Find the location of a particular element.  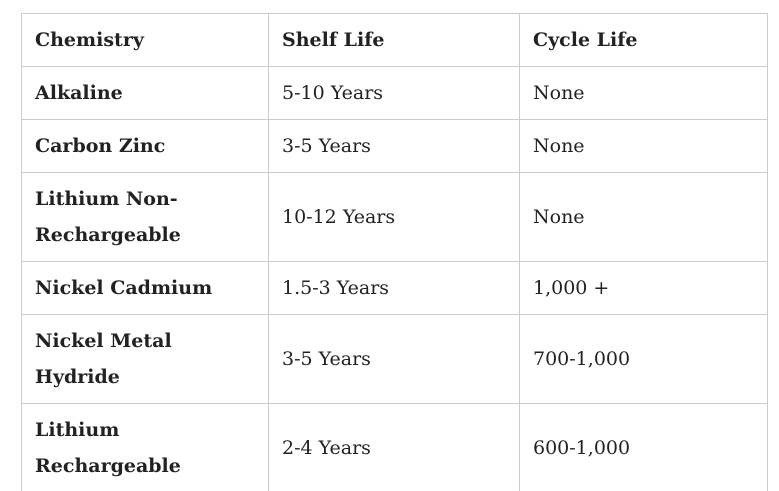

cell-chemistry: Carbon Zinc is located at coordinates (145, 146).